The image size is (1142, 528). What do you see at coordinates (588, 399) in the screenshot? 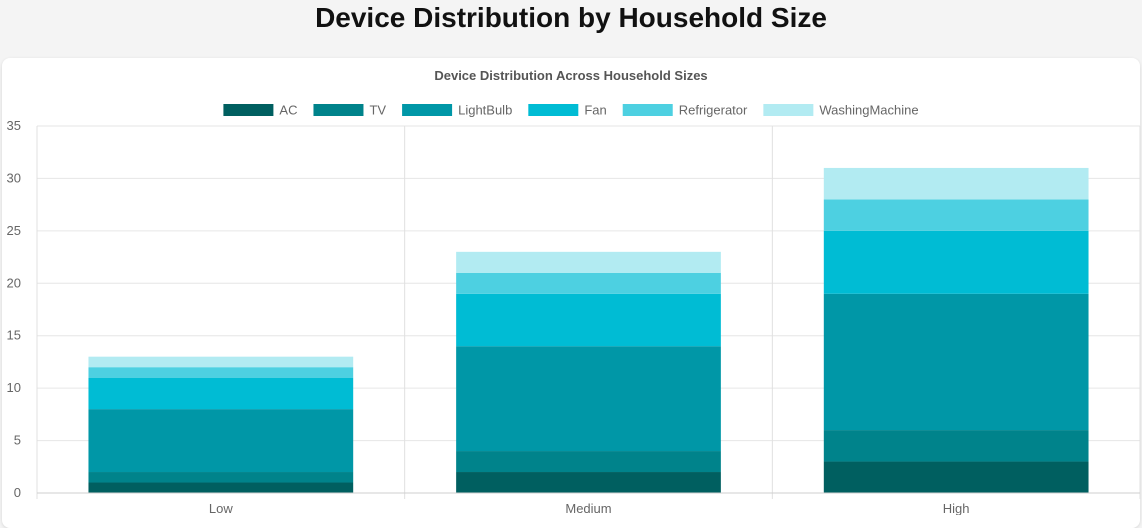
I see `bar-segment-lightbulb-medium` at bounding box center [588, 399].